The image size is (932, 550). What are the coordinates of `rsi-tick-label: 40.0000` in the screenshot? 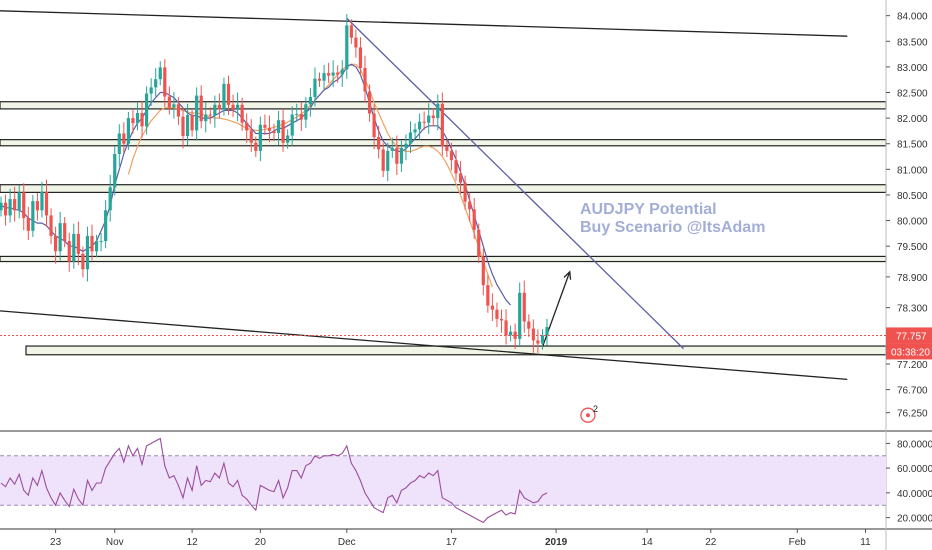 It's located at (914, 494).